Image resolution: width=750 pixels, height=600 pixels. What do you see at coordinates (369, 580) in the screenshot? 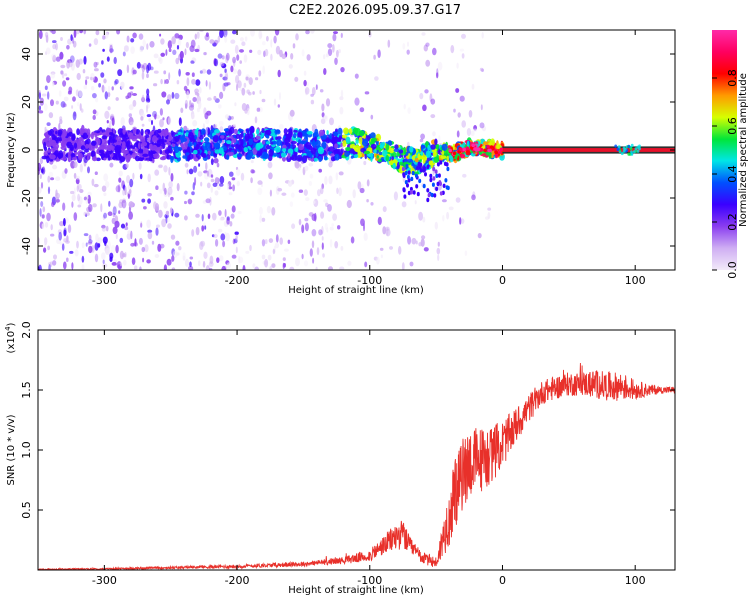
I see `x-tick-label: -100` at bounding box center [369, 580].